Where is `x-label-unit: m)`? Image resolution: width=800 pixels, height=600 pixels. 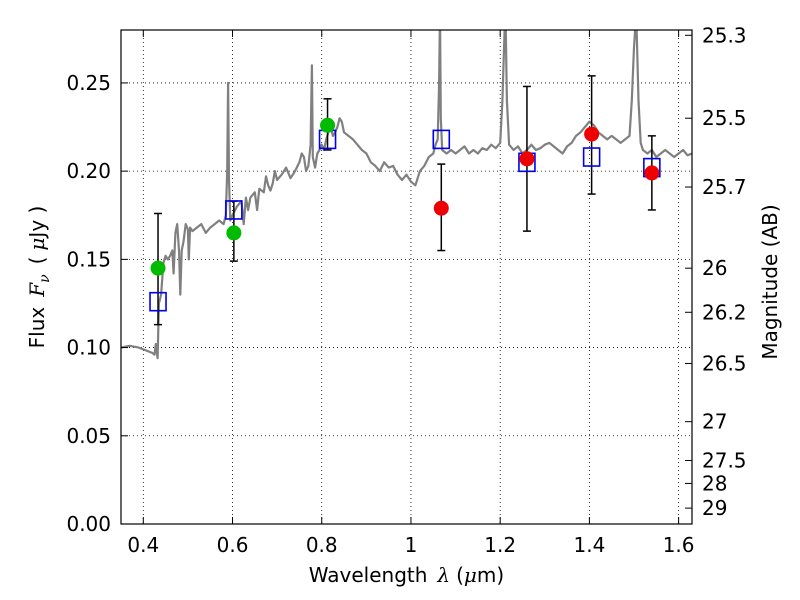 x-label-unit: m) is located at coordinates (490, 575).